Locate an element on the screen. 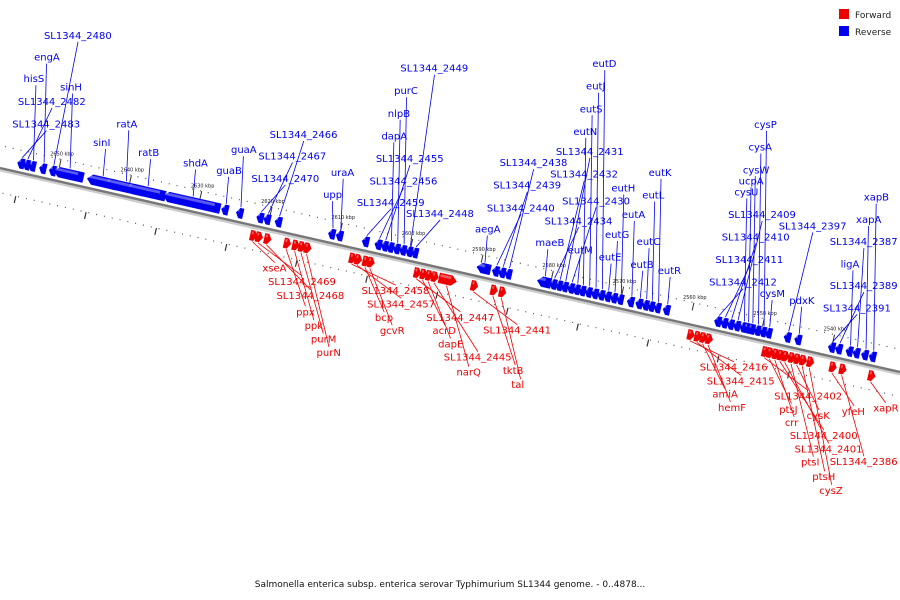 The height and width of the screenshot is (600, 900). gene-label: purM is located at coordinates (323, 340).